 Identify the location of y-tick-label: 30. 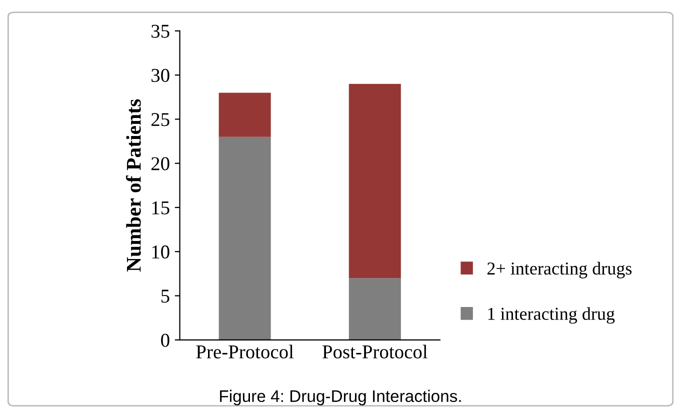
(161, 75).